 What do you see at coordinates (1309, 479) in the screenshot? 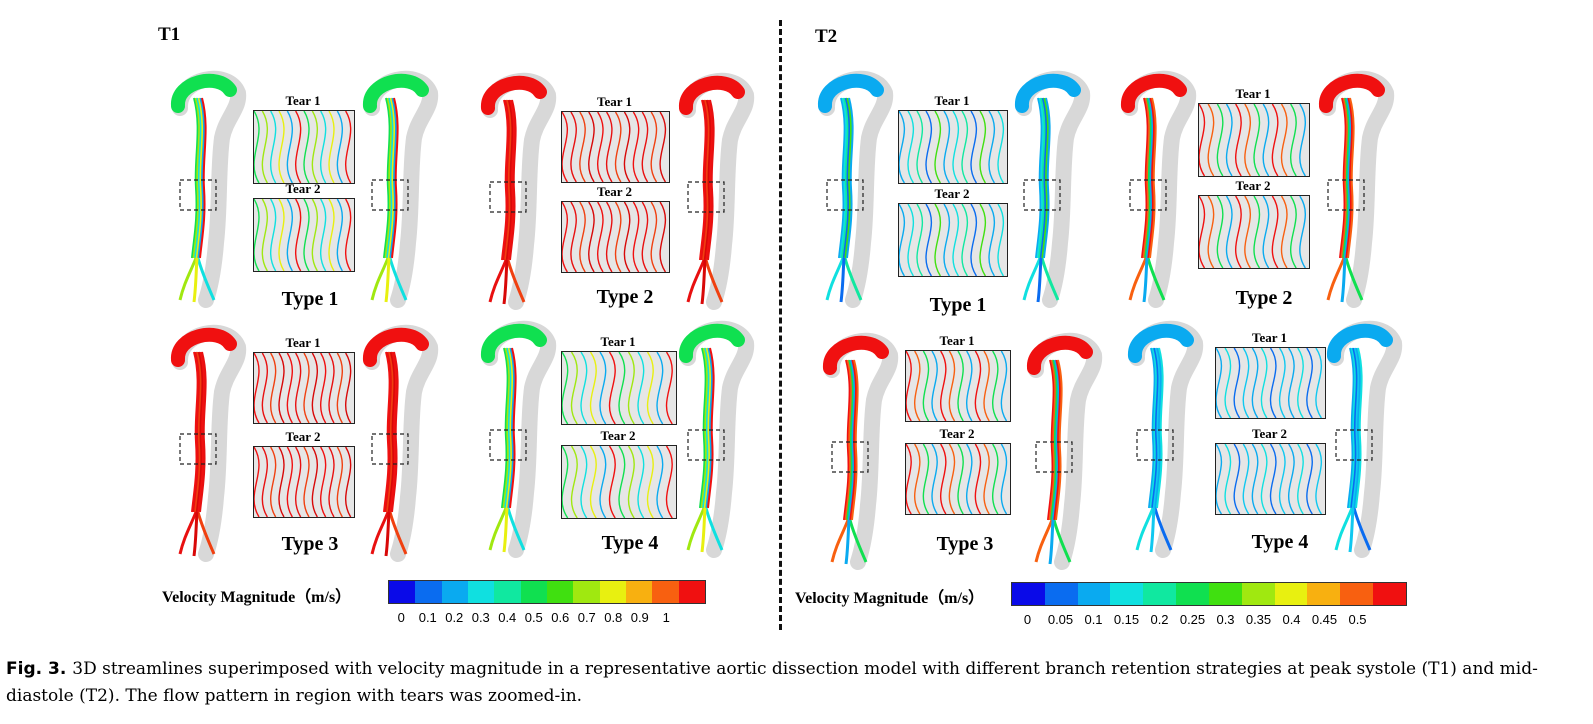
I see `t2-type4-tear2-zoom-streamline` at bounding box center [1309, 479].